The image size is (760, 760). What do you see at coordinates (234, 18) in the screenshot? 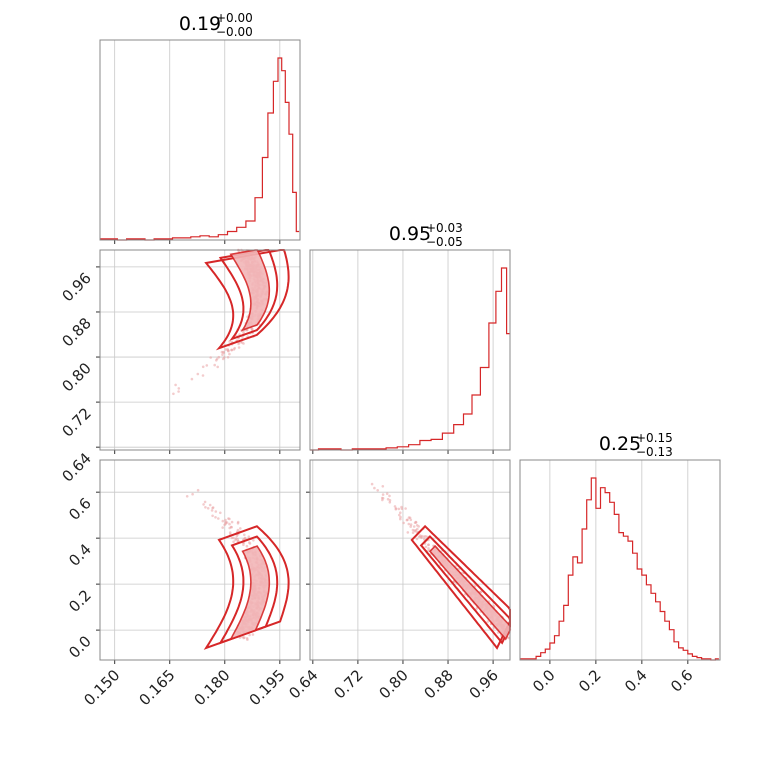
I see `param1-title-plus: +0.00` at bounding box center [234, 18].